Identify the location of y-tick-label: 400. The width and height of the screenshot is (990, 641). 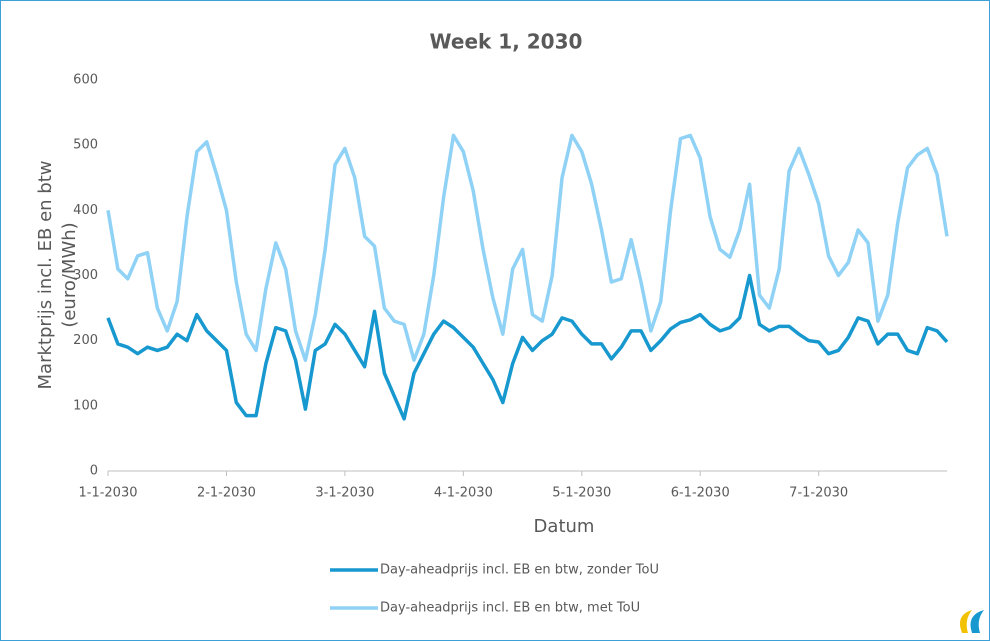
(85, 210).